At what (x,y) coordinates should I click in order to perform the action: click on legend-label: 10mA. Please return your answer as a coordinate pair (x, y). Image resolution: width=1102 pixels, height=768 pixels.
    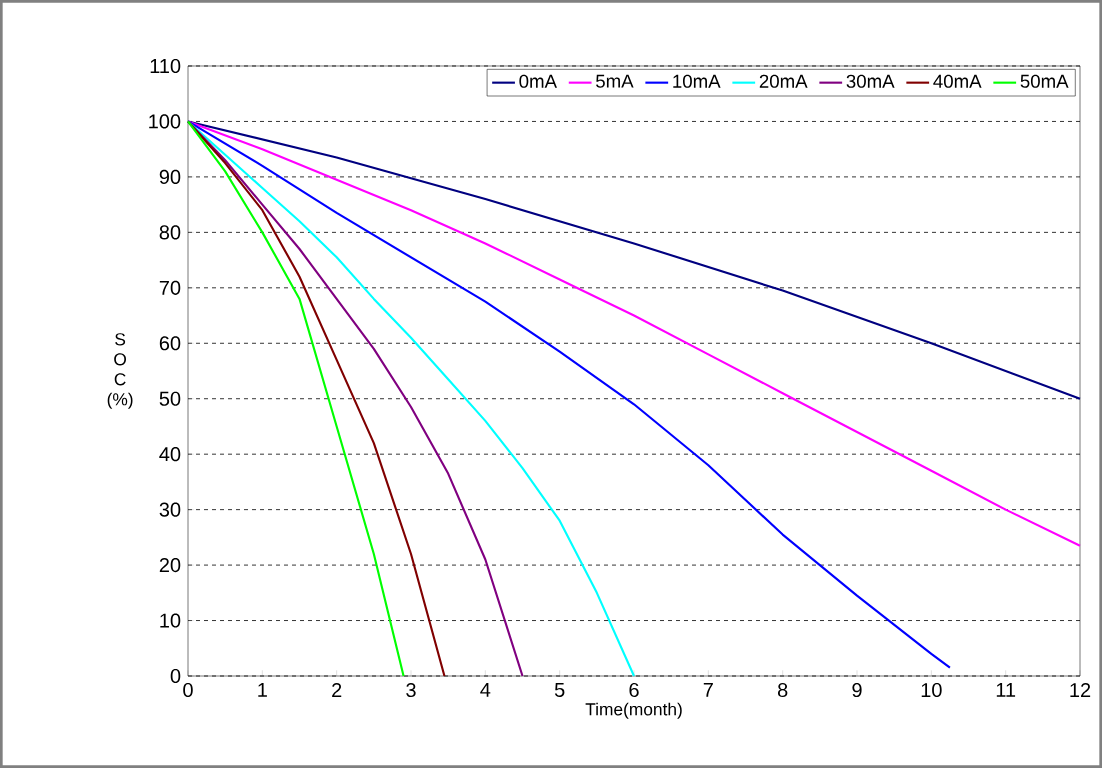
    Looking at the image, I should click on (697, 81).